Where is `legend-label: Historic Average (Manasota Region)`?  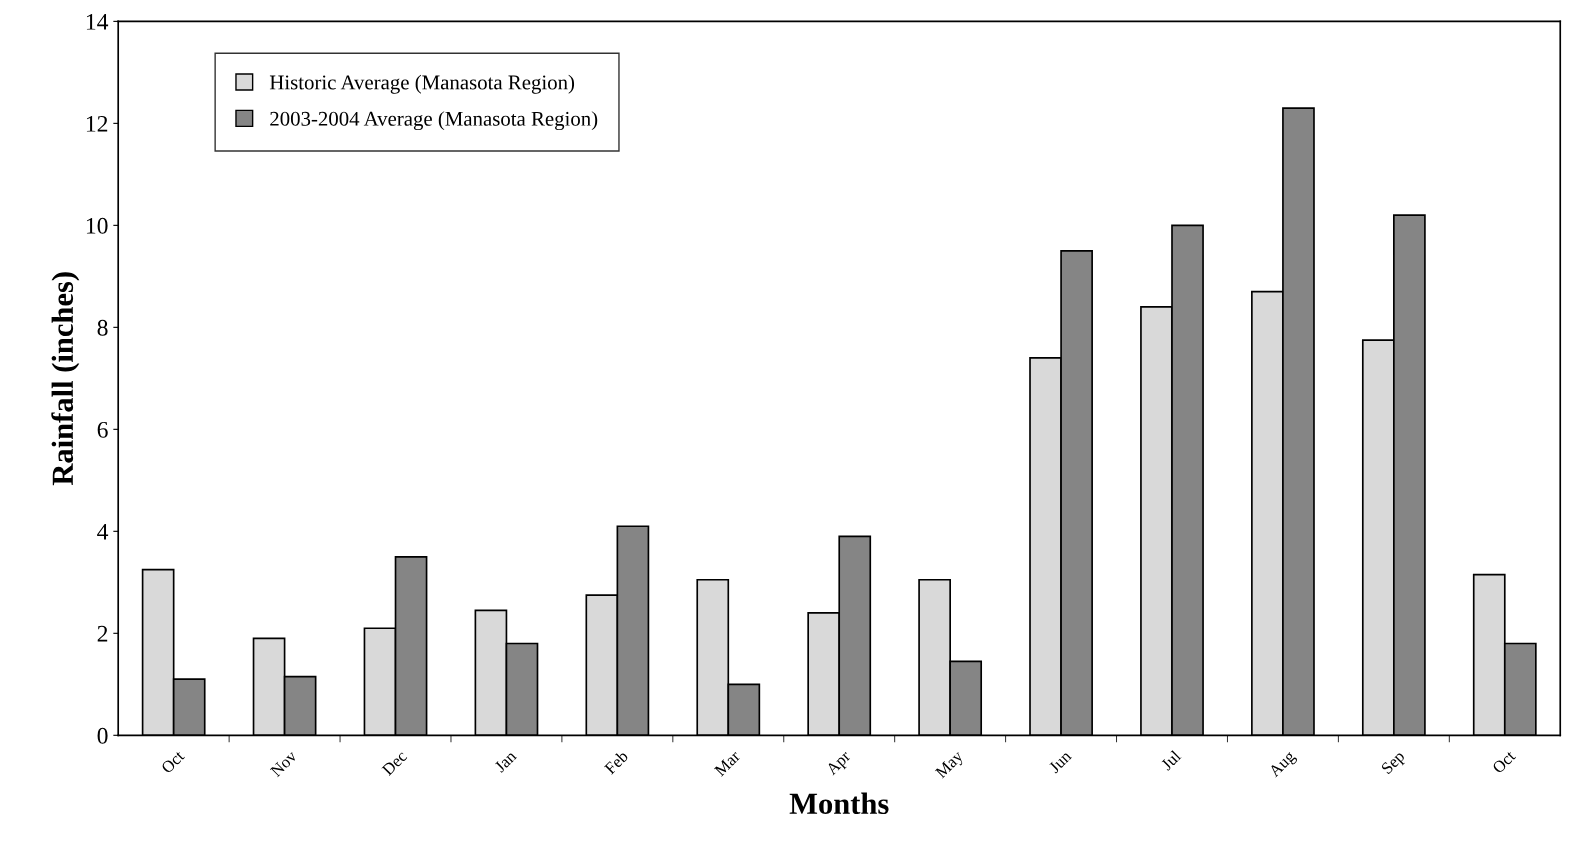 legend-label: Historic Average (Manasota Region) is located at coordinates (422, 84).